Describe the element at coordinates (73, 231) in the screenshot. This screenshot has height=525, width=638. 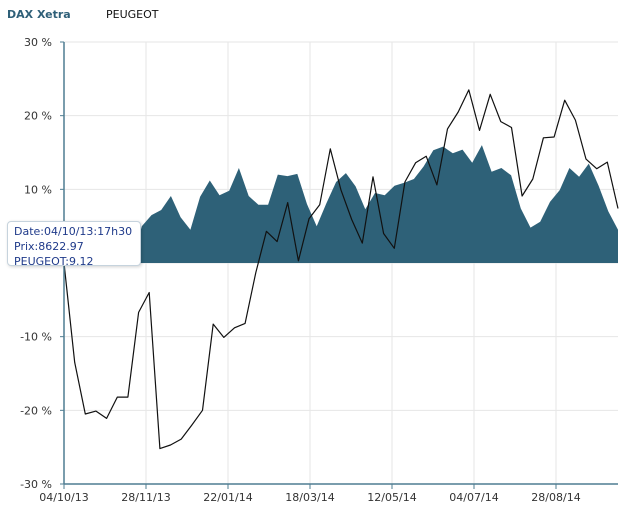
I see `tooltip-date: Date:04/10/13:17h30` at that location.